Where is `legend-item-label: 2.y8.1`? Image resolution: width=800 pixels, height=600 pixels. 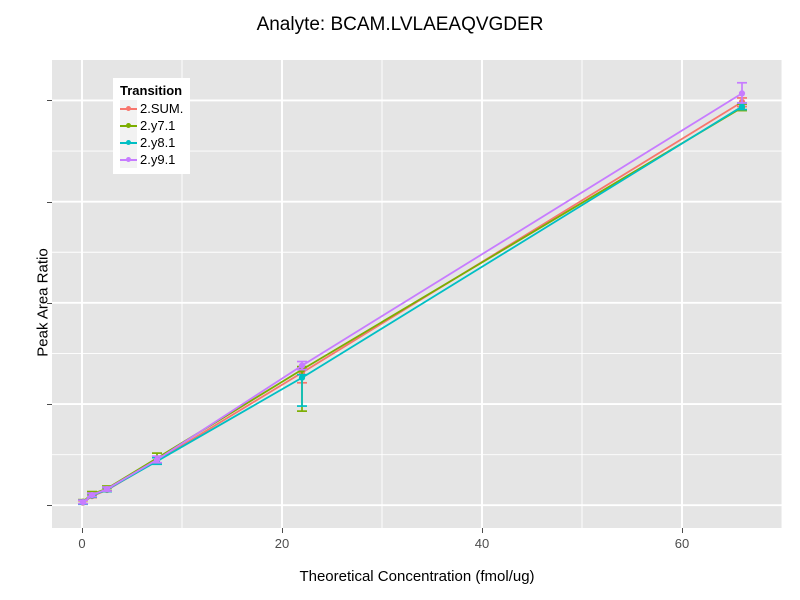
legend-item-label: 2.y8.1 is located at coordinates (158, 142).